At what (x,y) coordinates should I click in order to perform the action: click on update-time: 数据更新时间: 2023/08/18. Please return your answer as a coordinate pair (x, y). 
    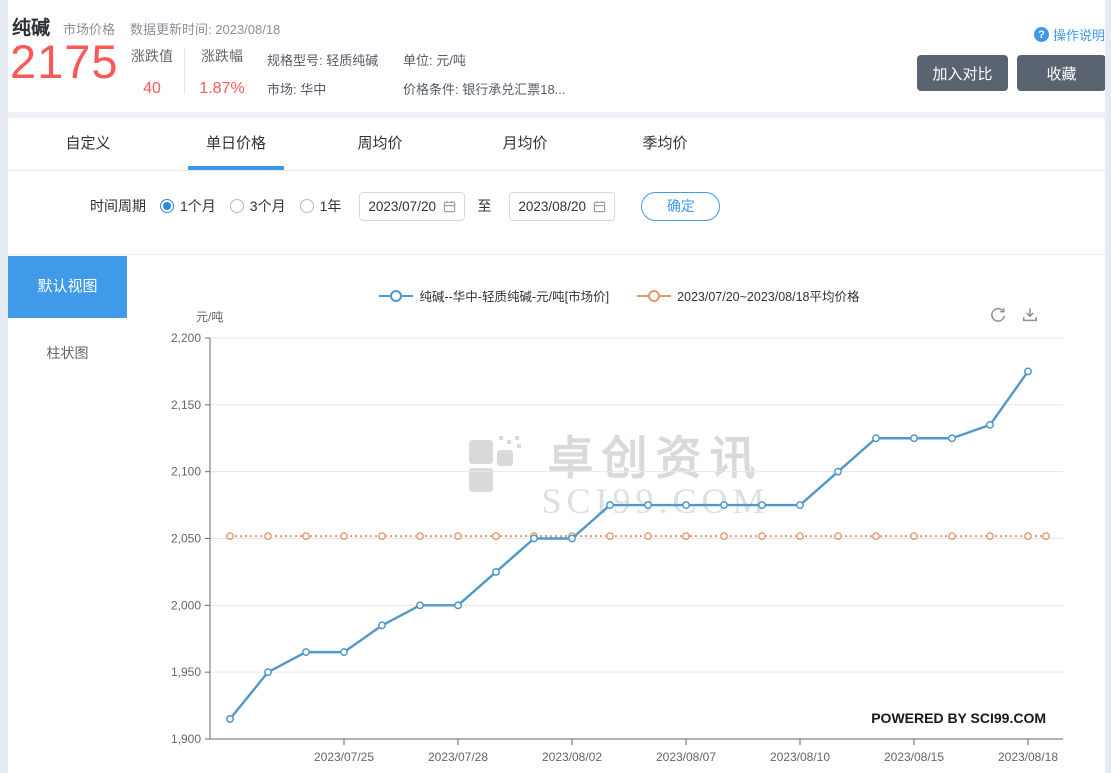
    Looking at the image, I should click on (205, 29).